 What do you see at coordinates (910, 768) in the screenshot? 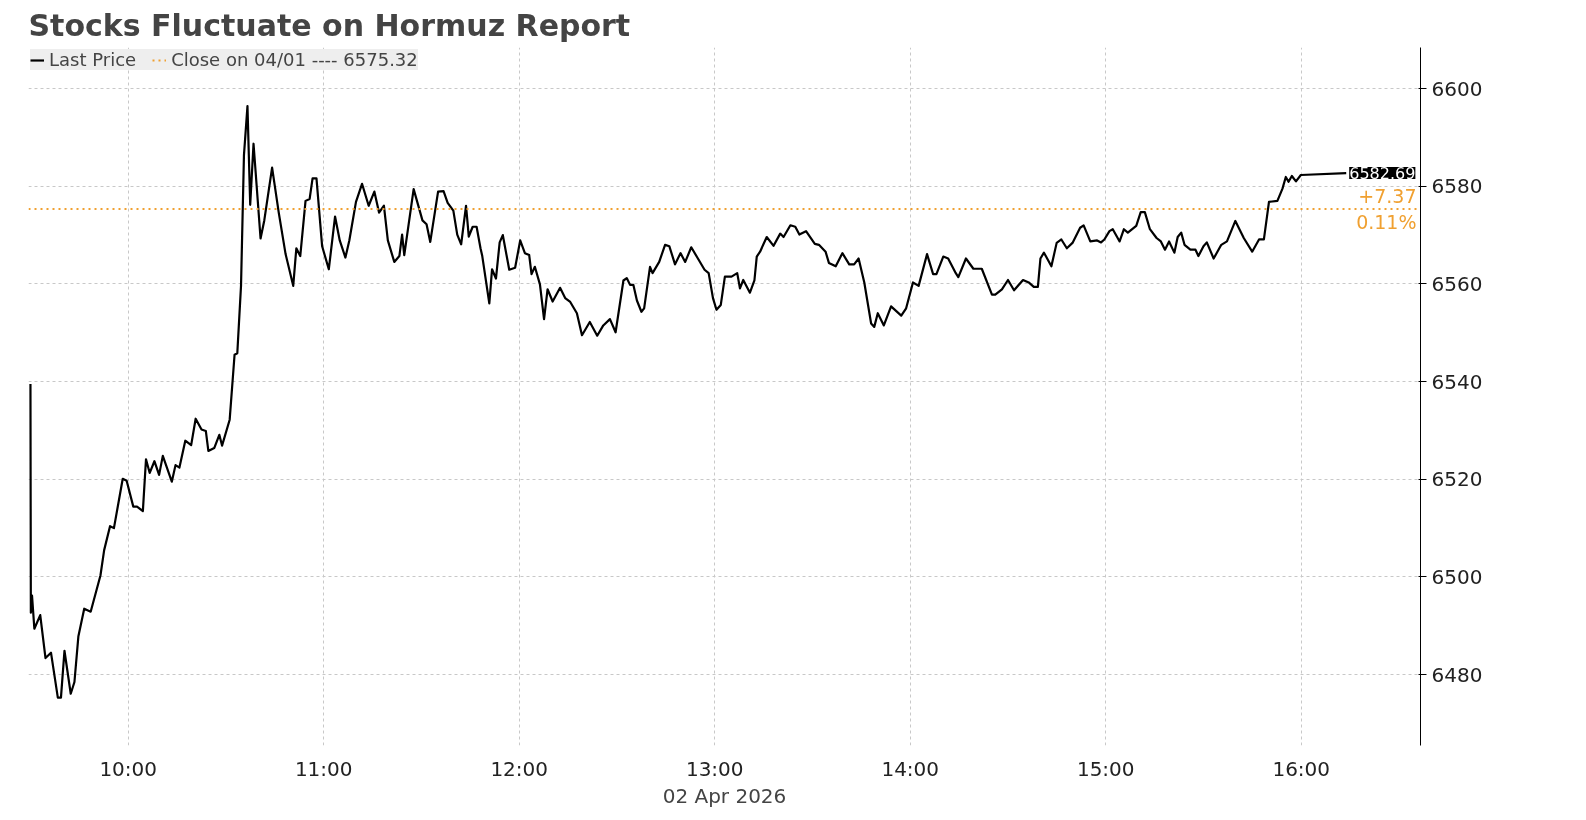
I see `x-tick-label: 14:00` at bounding box center [910, 768].